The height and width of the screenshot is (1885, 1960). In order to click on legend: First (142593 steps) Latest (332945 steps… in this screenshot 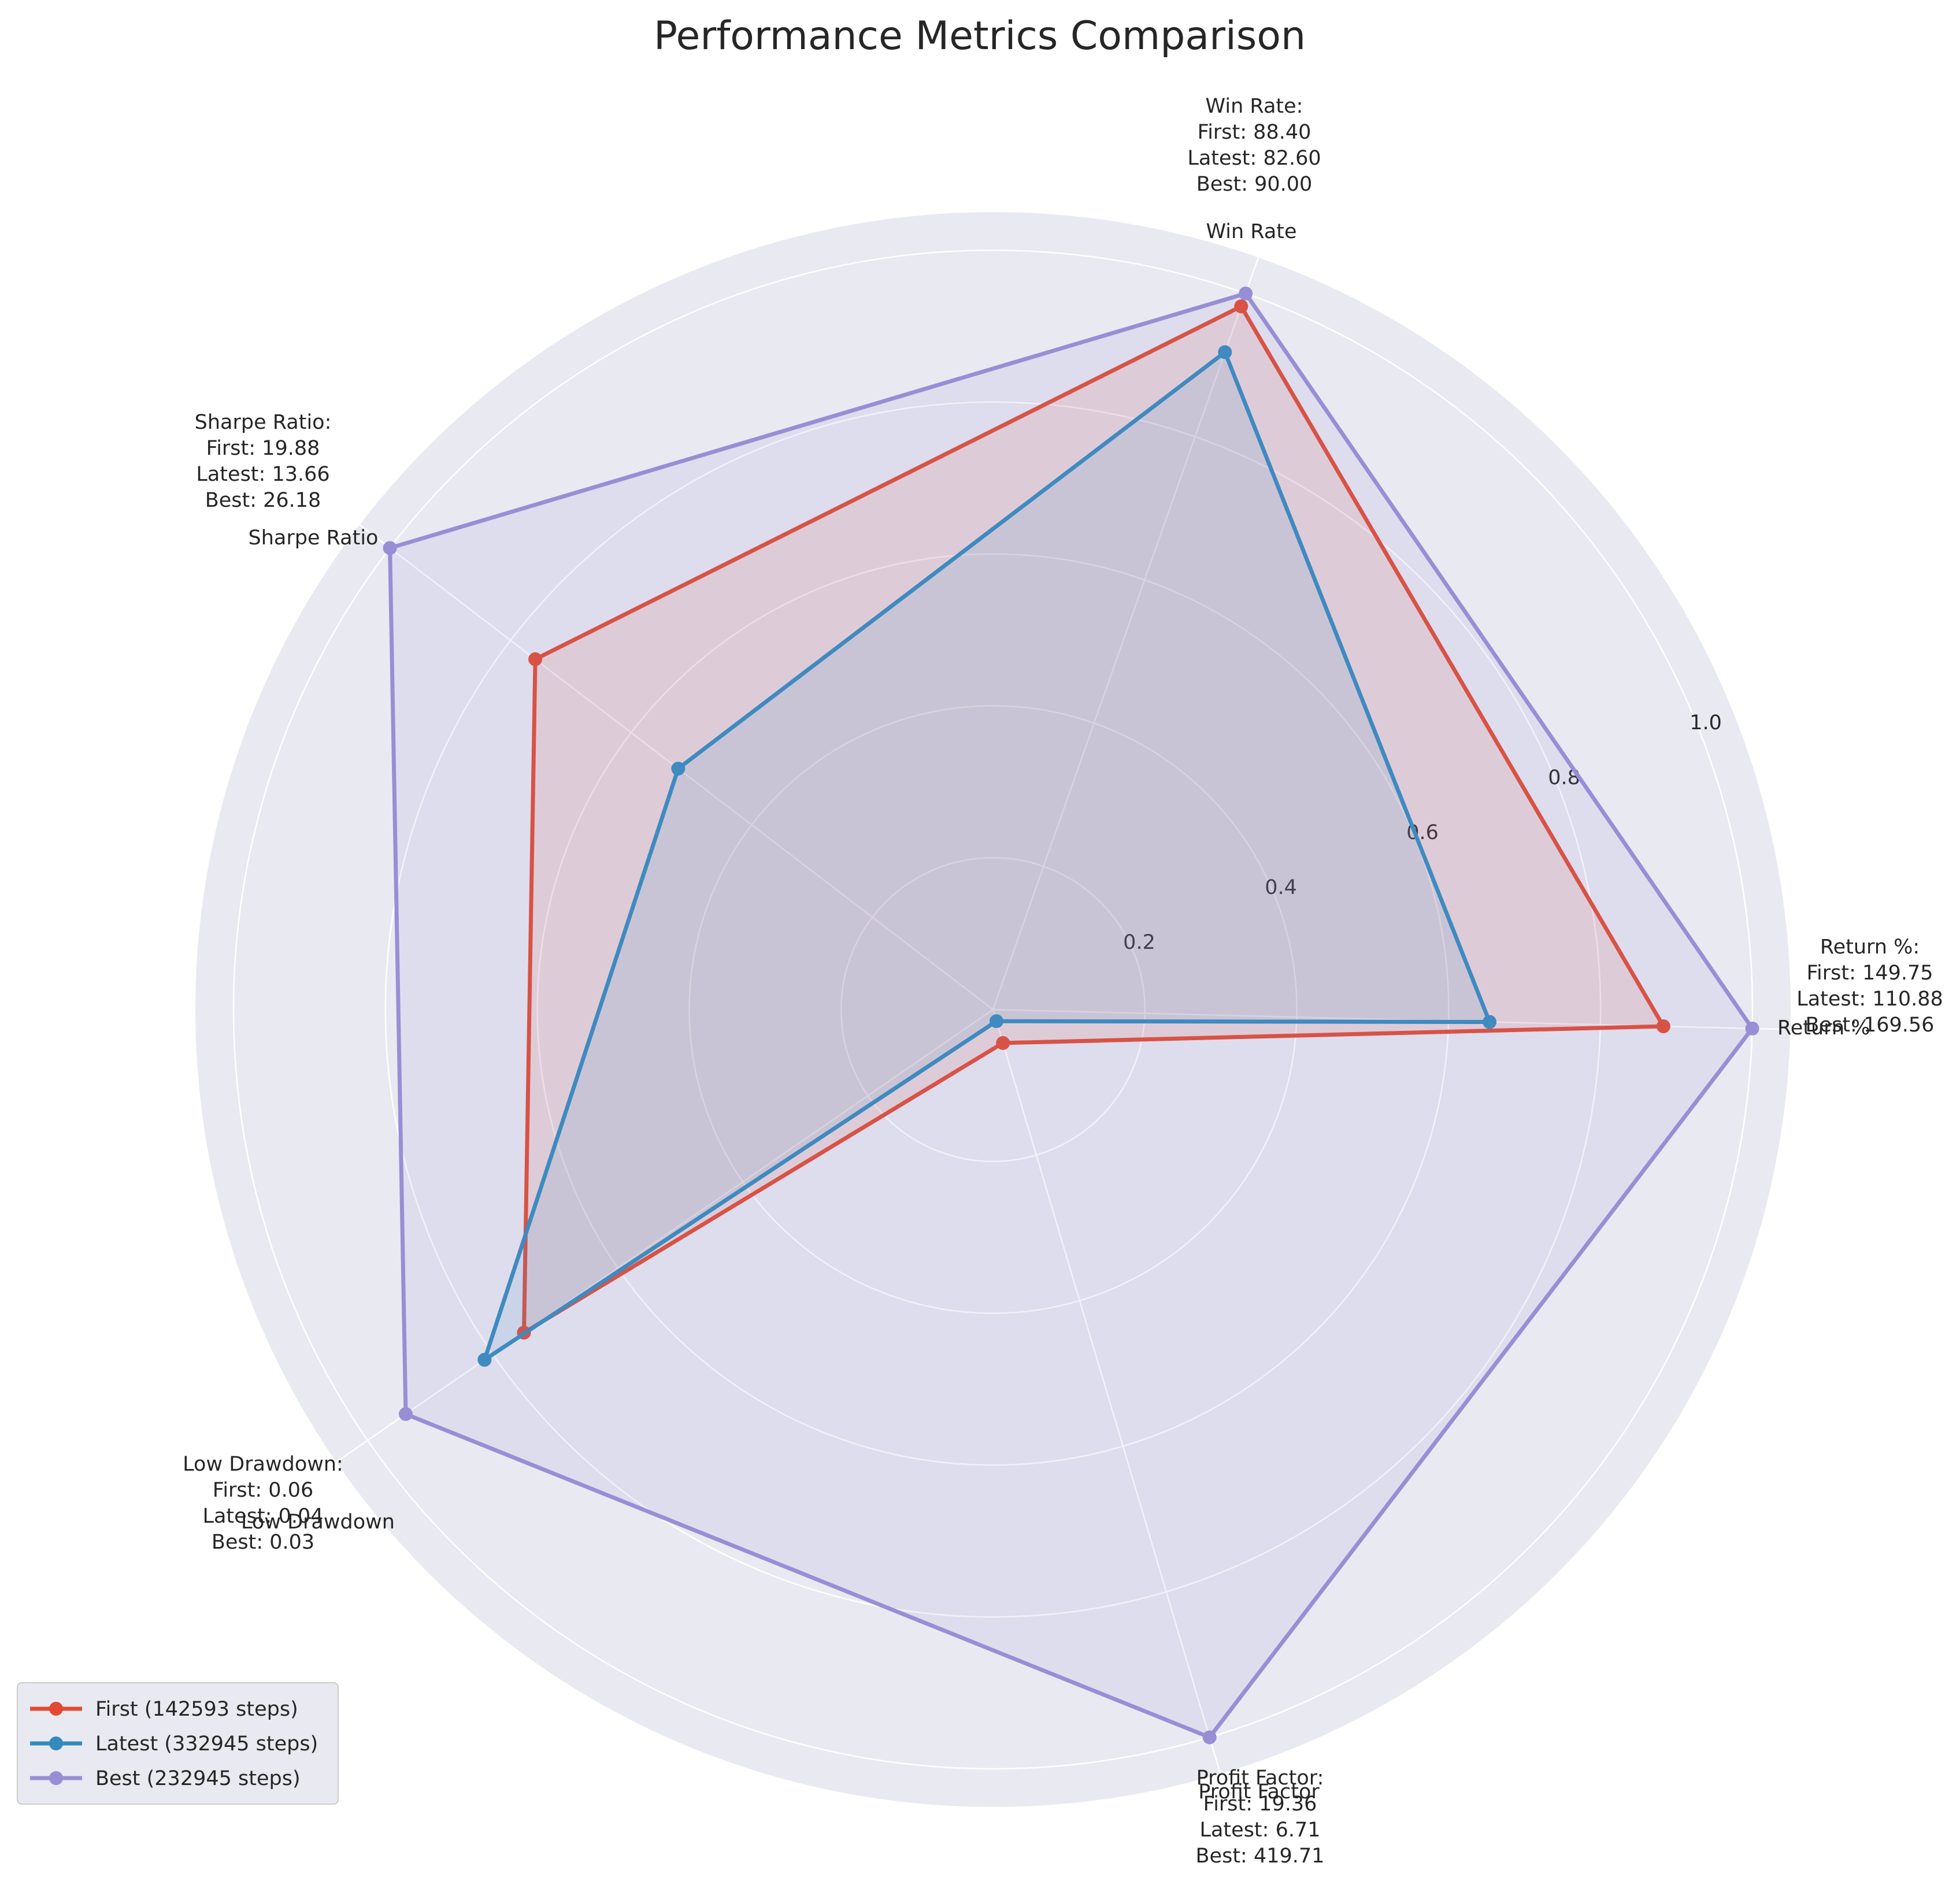, I will do `click(178, 1743)`.